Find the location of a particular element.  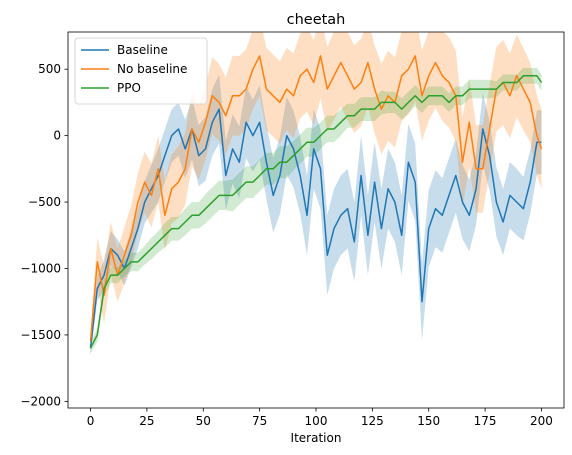

chart-title: cheetah is located at coordinates (316, 20).